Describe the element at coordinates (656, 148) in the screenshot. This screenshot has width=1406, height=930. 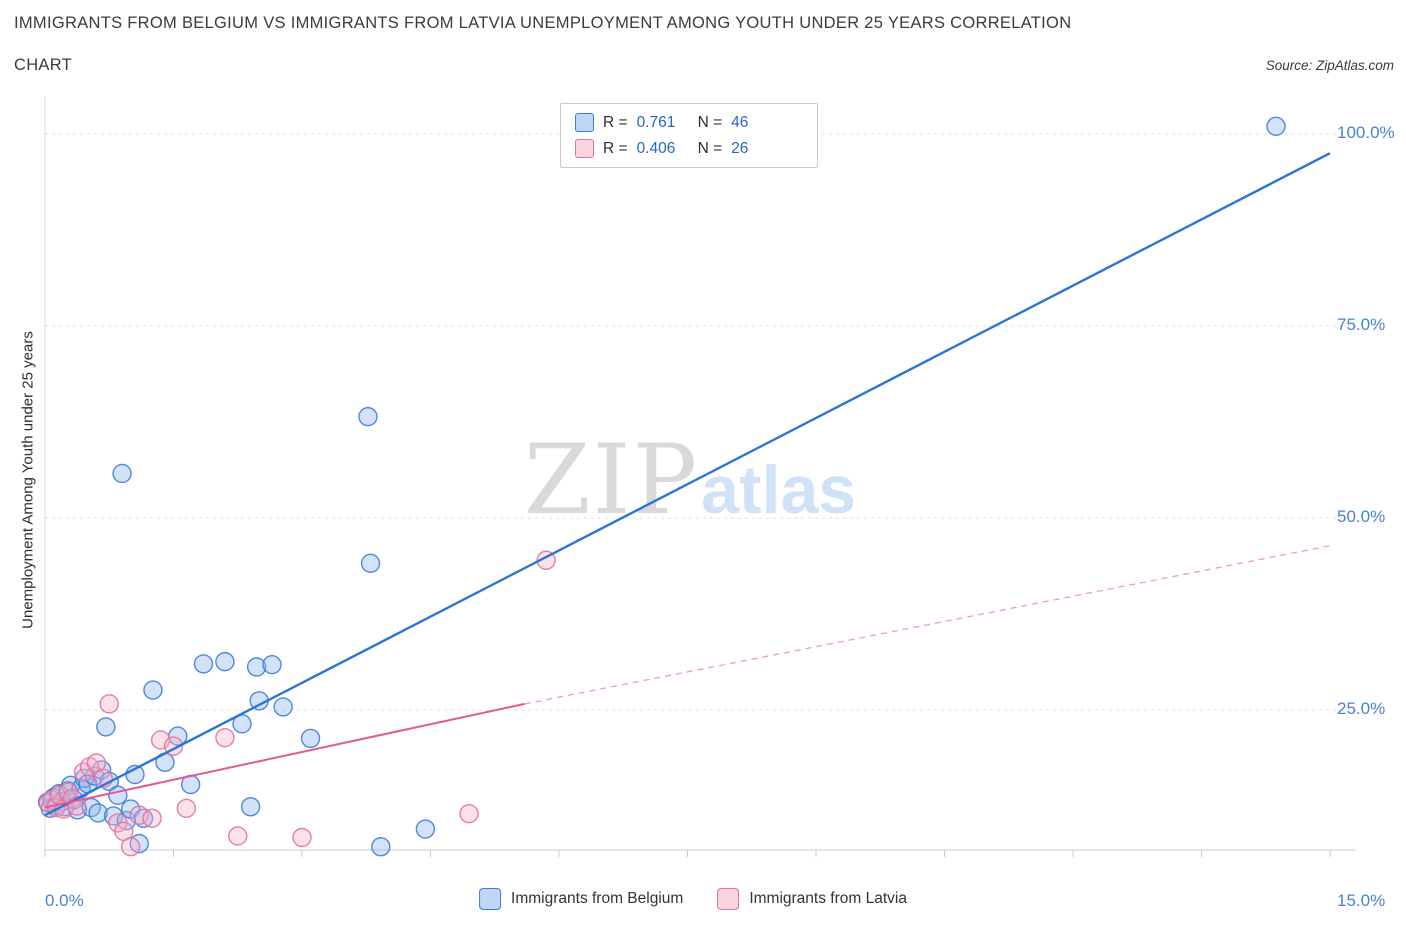
I see `r-value-latvia: 0.406` at that location.